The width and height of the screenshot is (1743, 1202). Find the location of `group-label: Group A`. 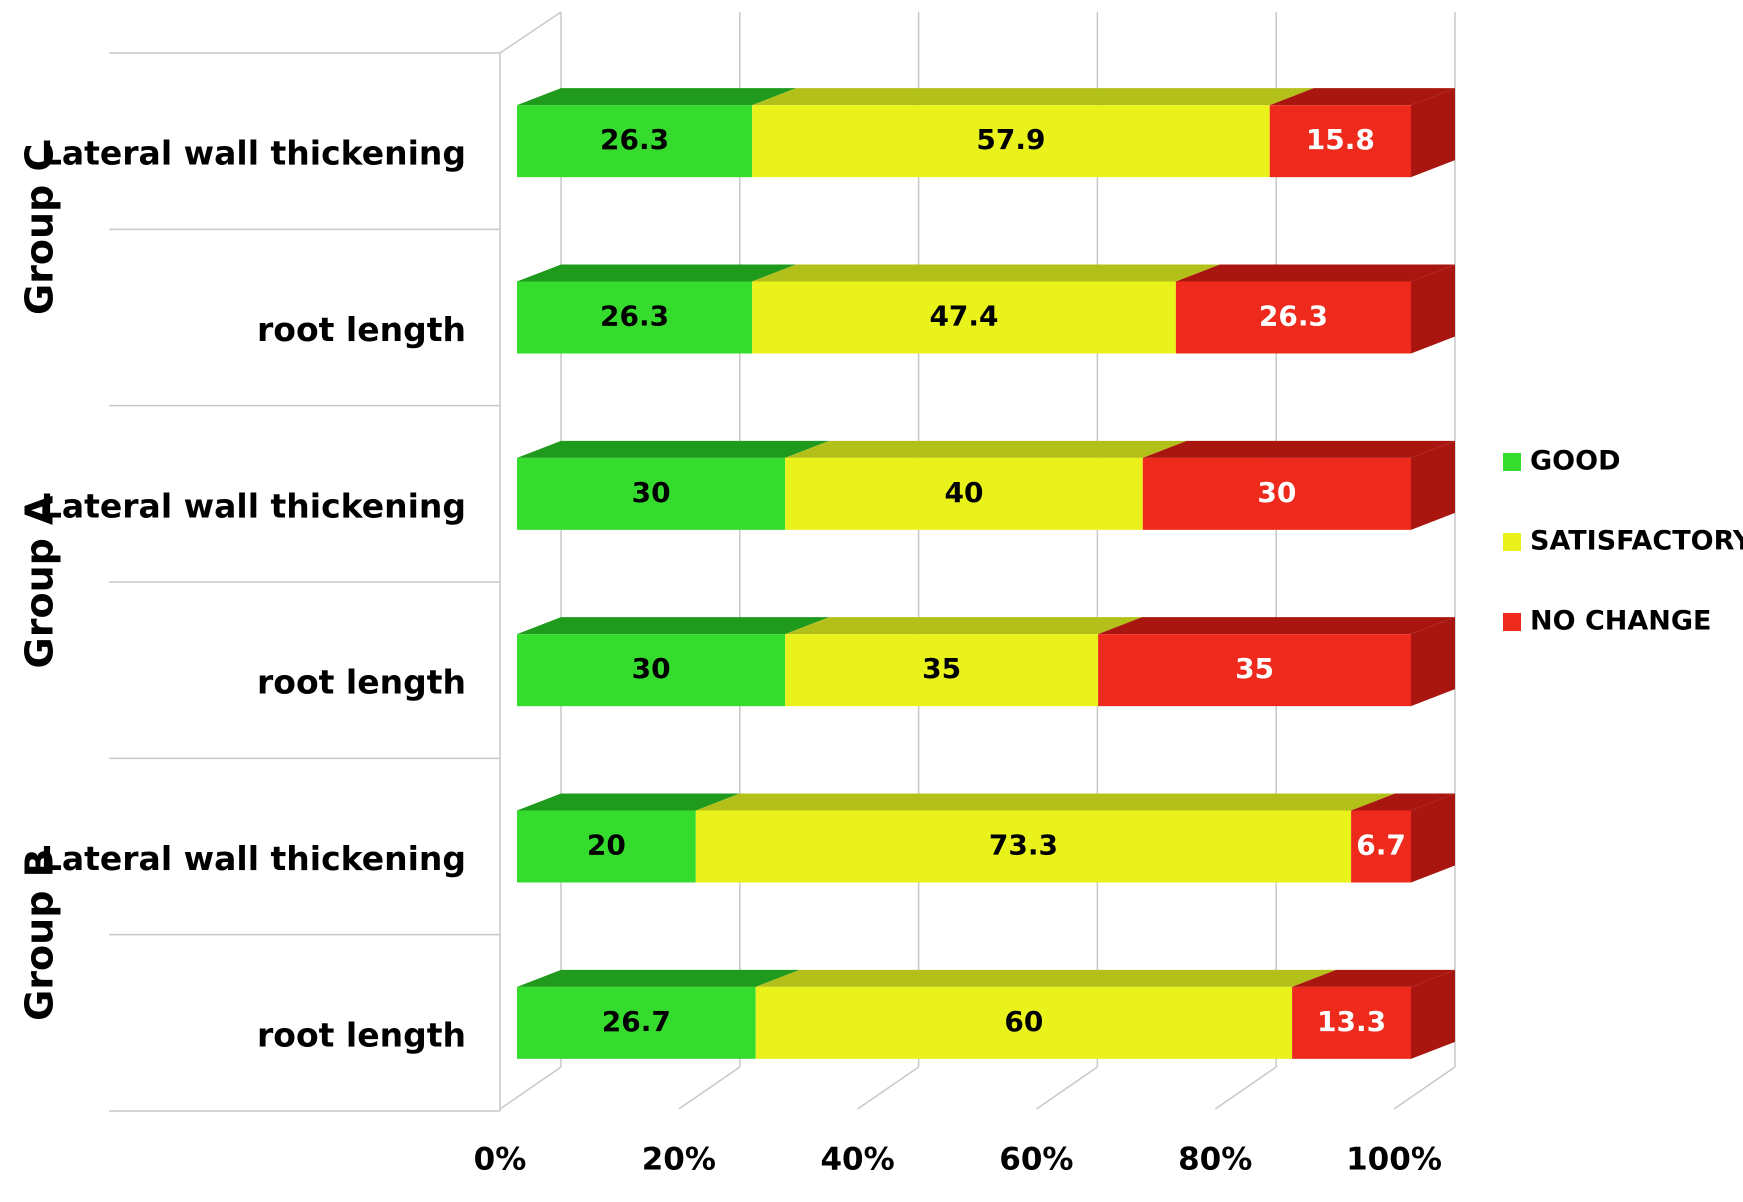

group-label: Group A is located at coordinates (40, 582).